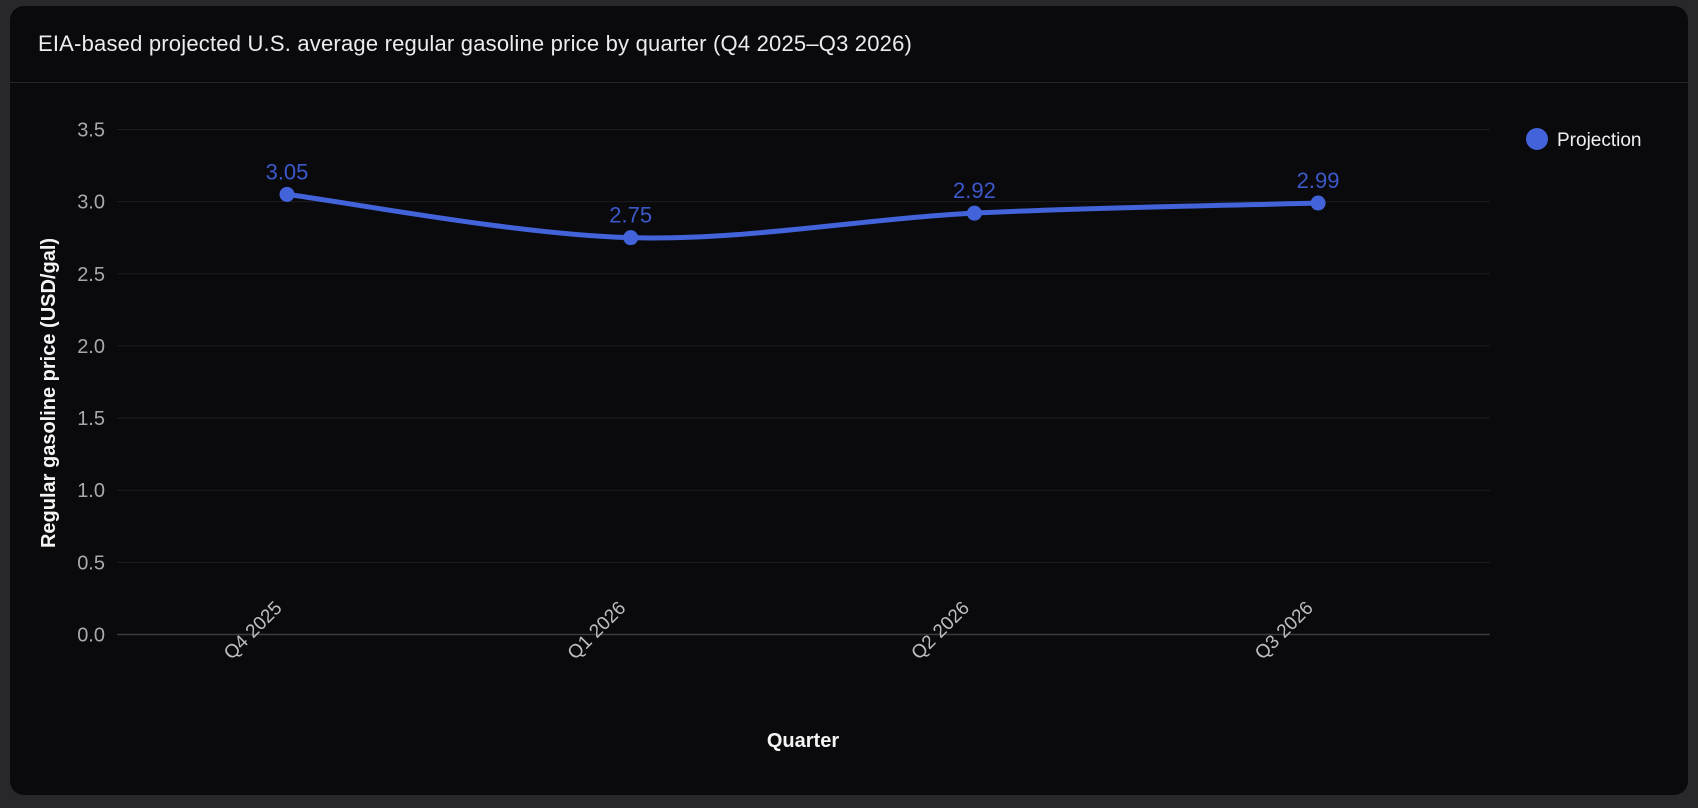  I want to click on y-tick-label: 1.5, so click(91, 419).